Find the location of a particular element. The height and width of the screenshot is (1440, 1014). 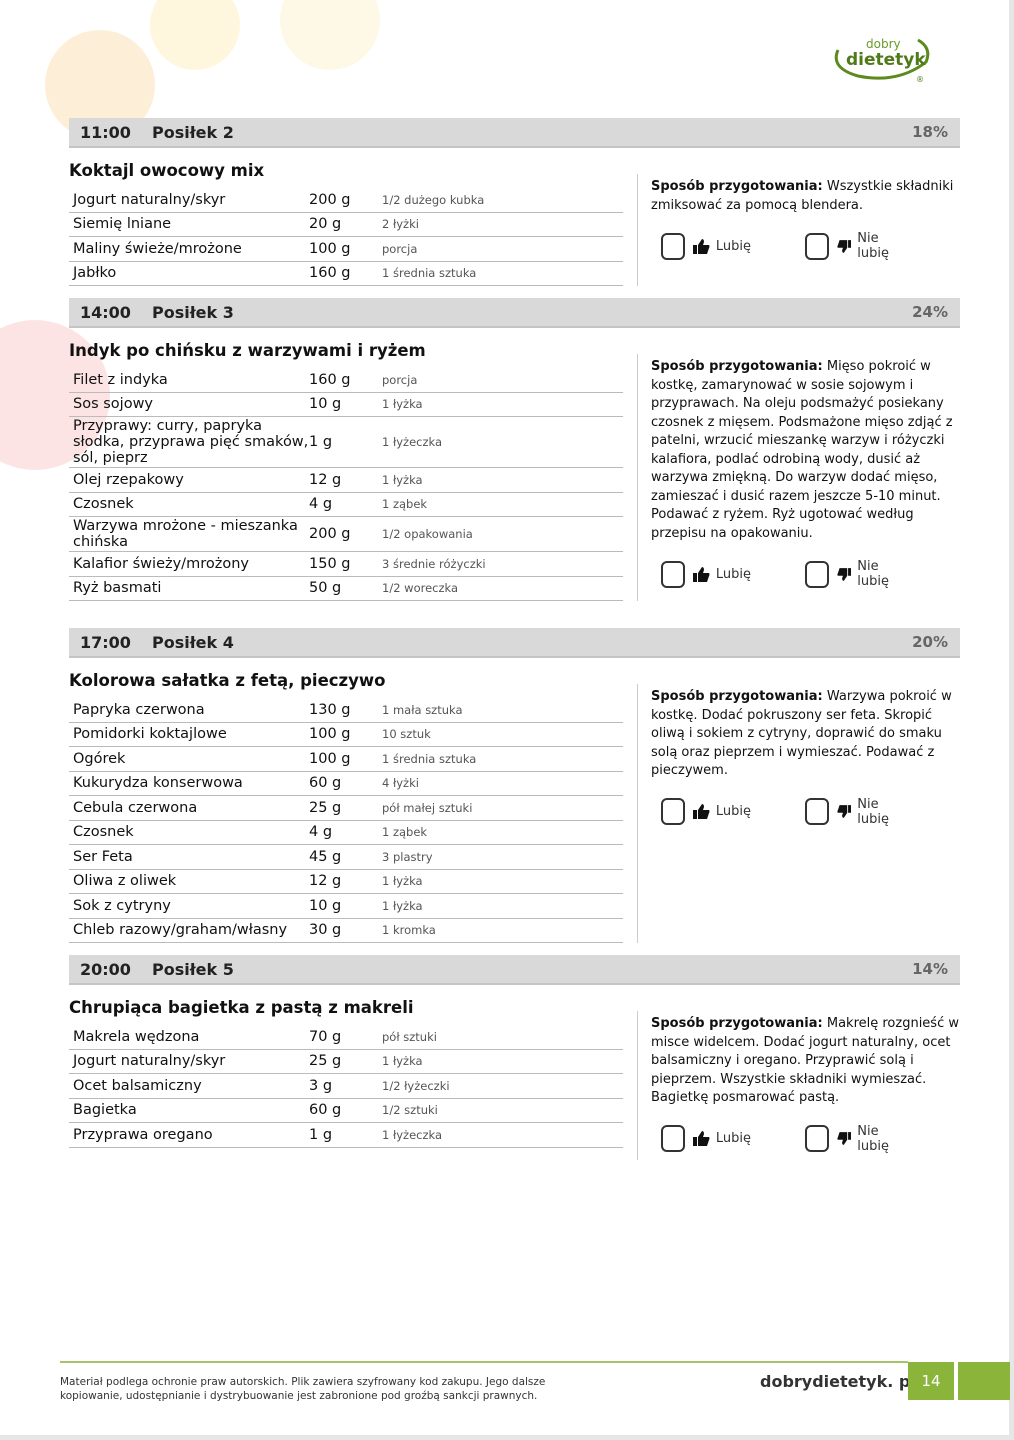

ingredient-measure: 1/2 sztuki is located at coordinates (410, 1110).